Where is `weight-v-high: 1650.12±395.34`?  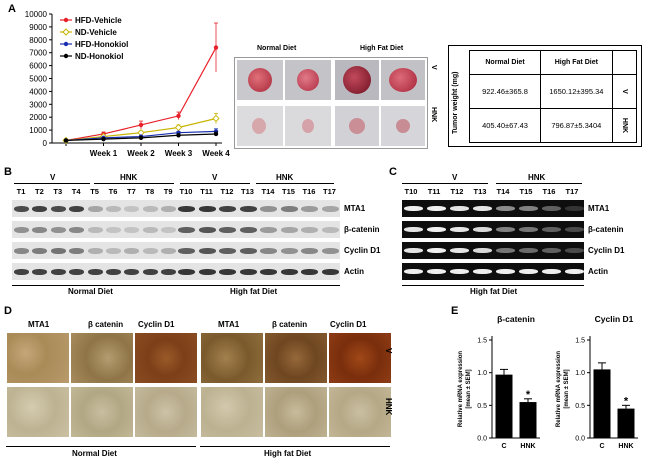
weight-v-high: 1650.12±395.34 is located at coordinates (576, 91).